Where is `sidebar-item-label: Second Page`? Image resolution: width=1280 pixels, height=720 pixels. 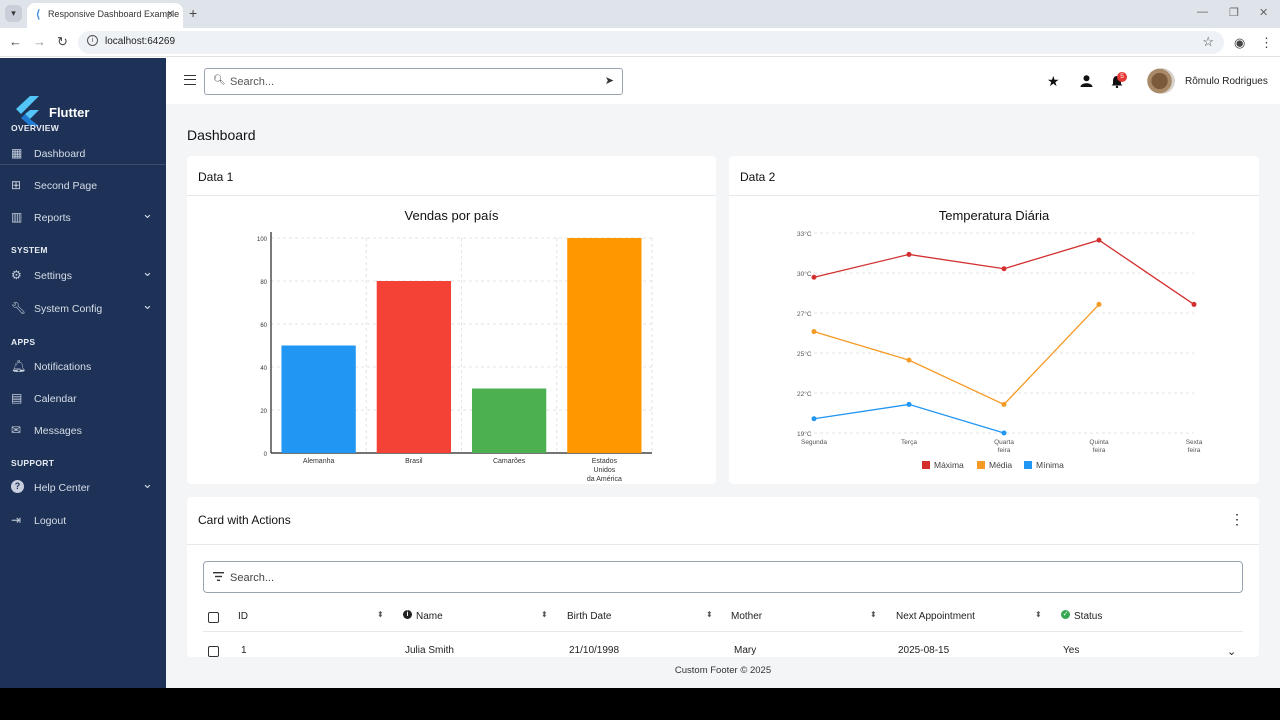
sidebar-item-label: Second Page is located at coordinates (66, 186).